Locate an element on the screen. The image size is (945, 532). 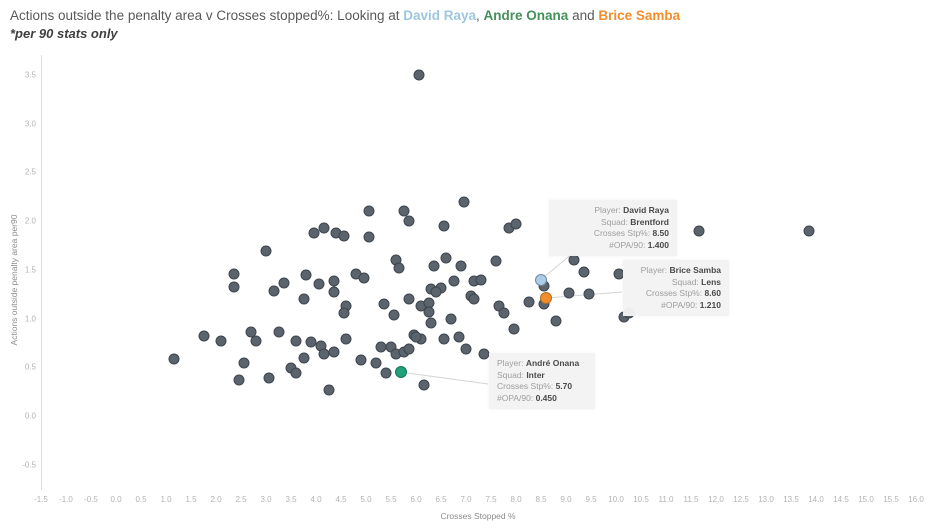
annotation-field-label: Squad: is located at coordinates (615, 221).